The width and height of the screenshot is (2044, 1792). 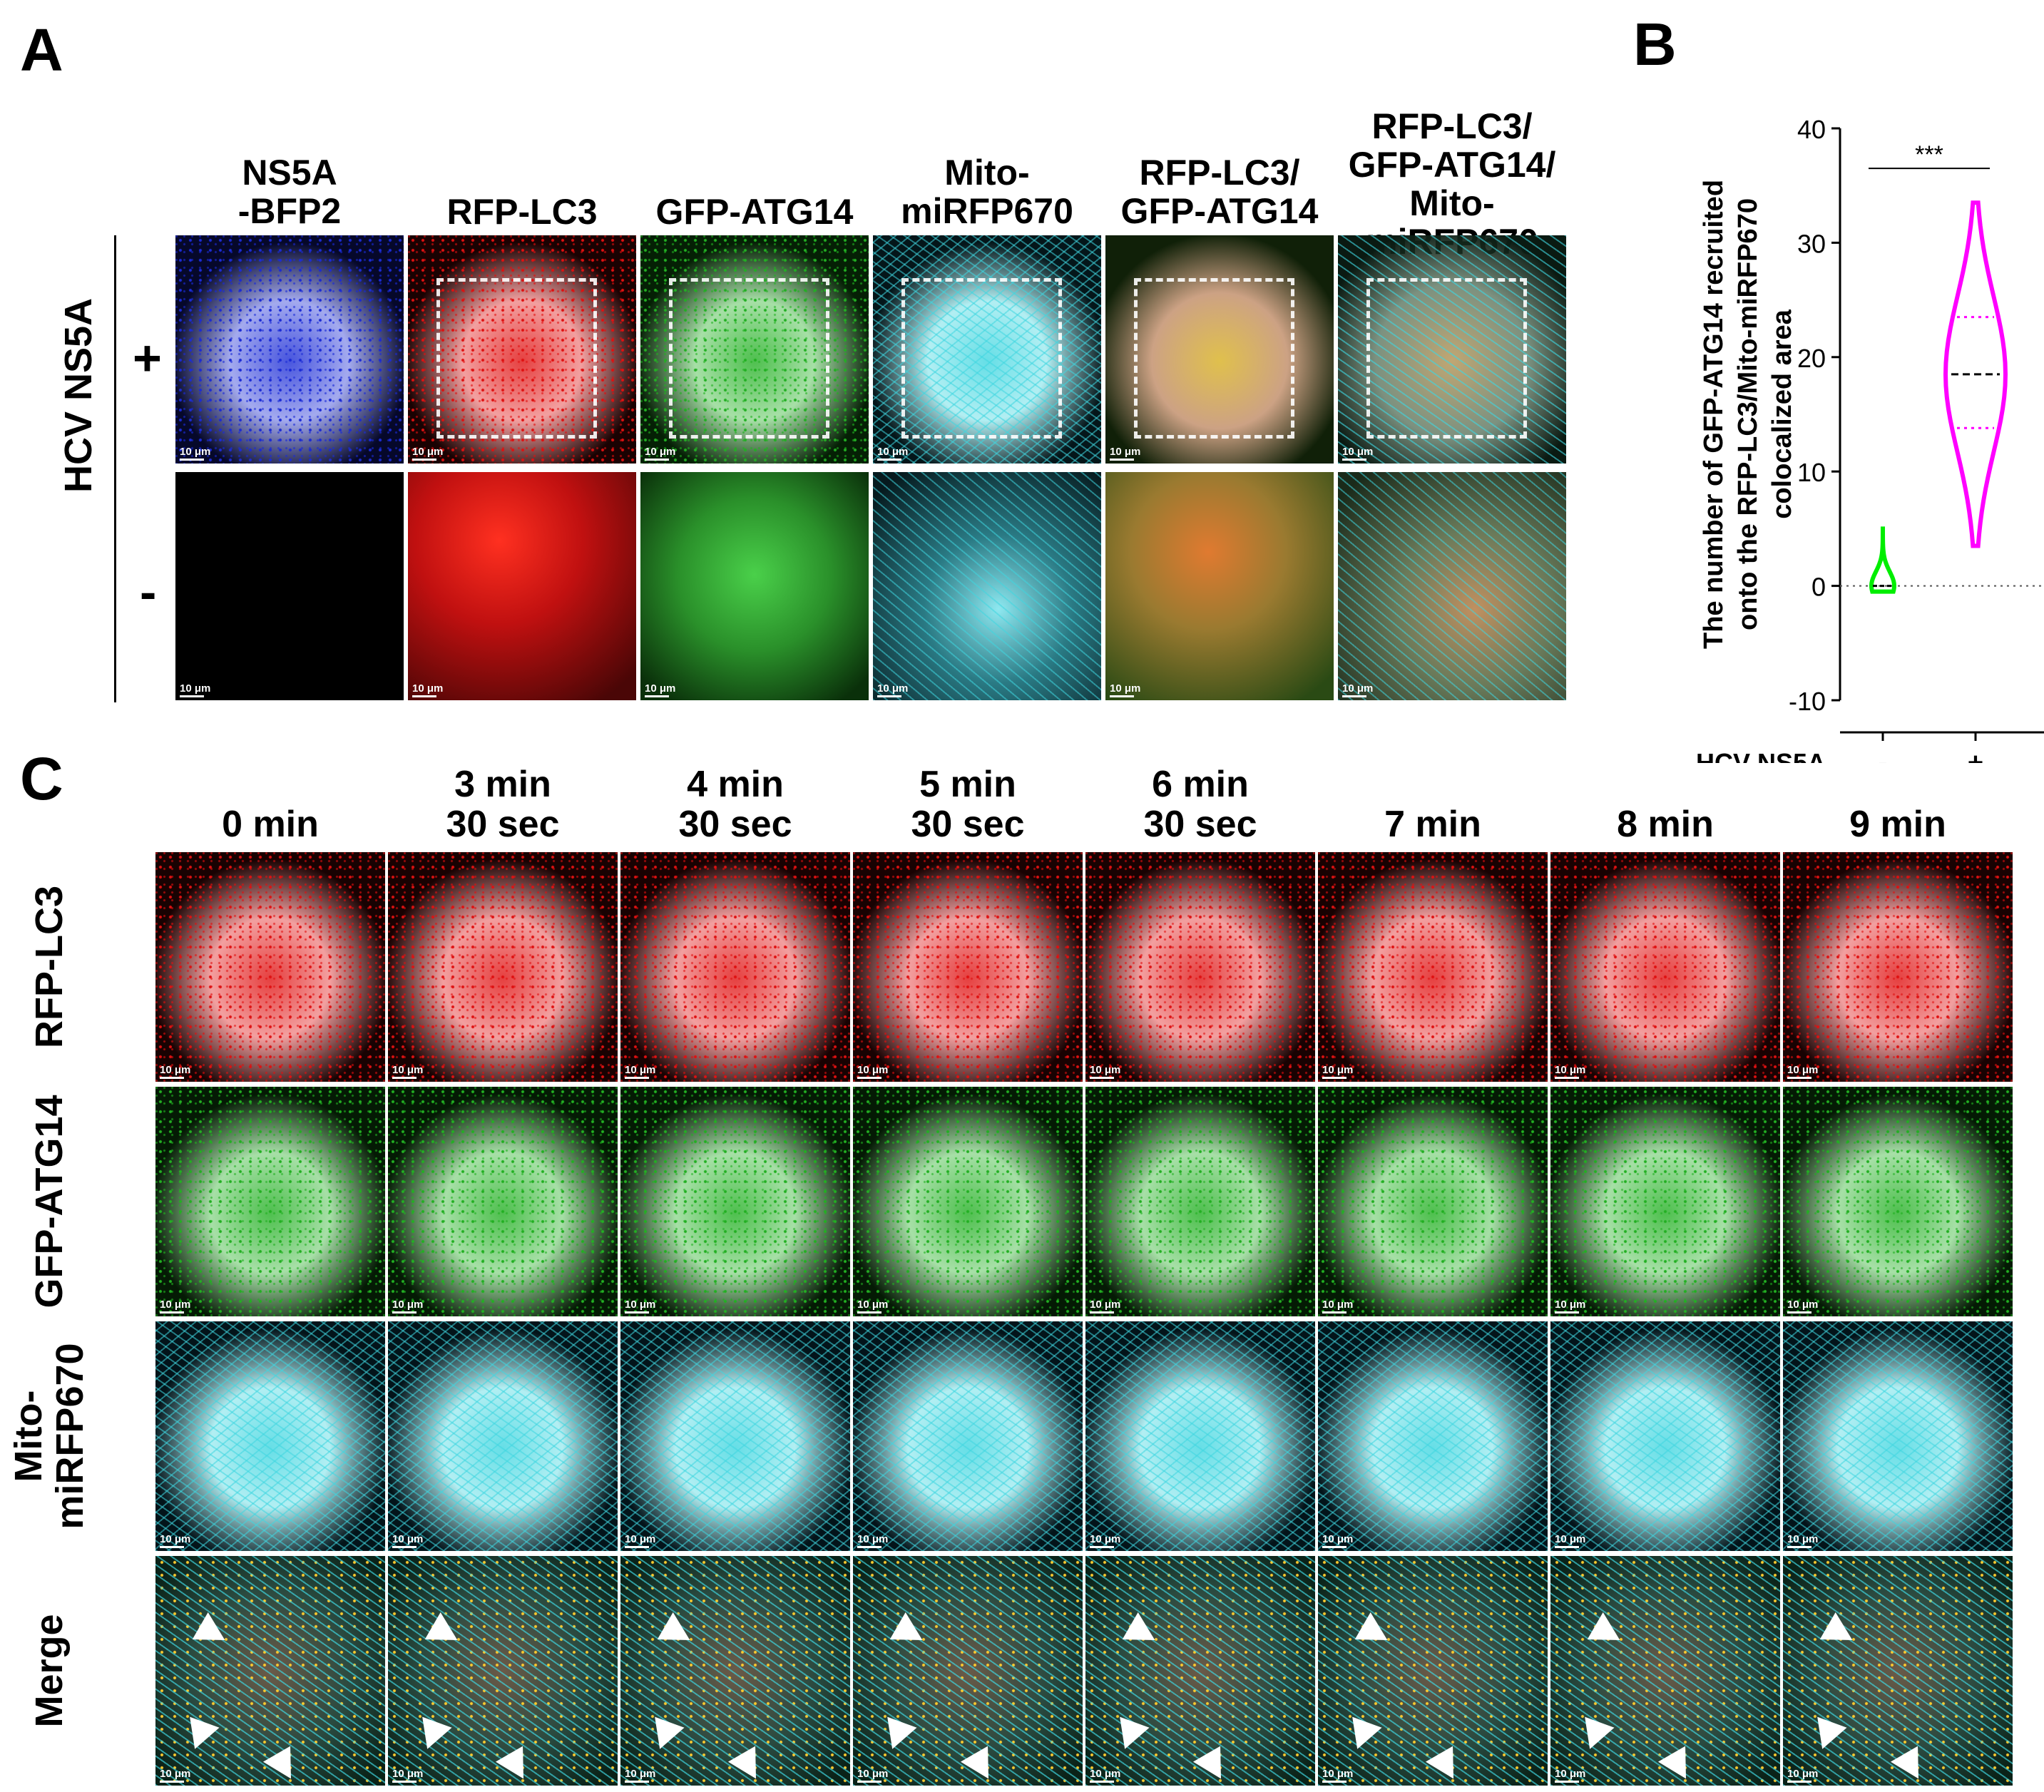 What do you see at coordinates (1811, 472) in the screenshot?
I see `y-tick-label: 10` at bounding box center [1811, 472].